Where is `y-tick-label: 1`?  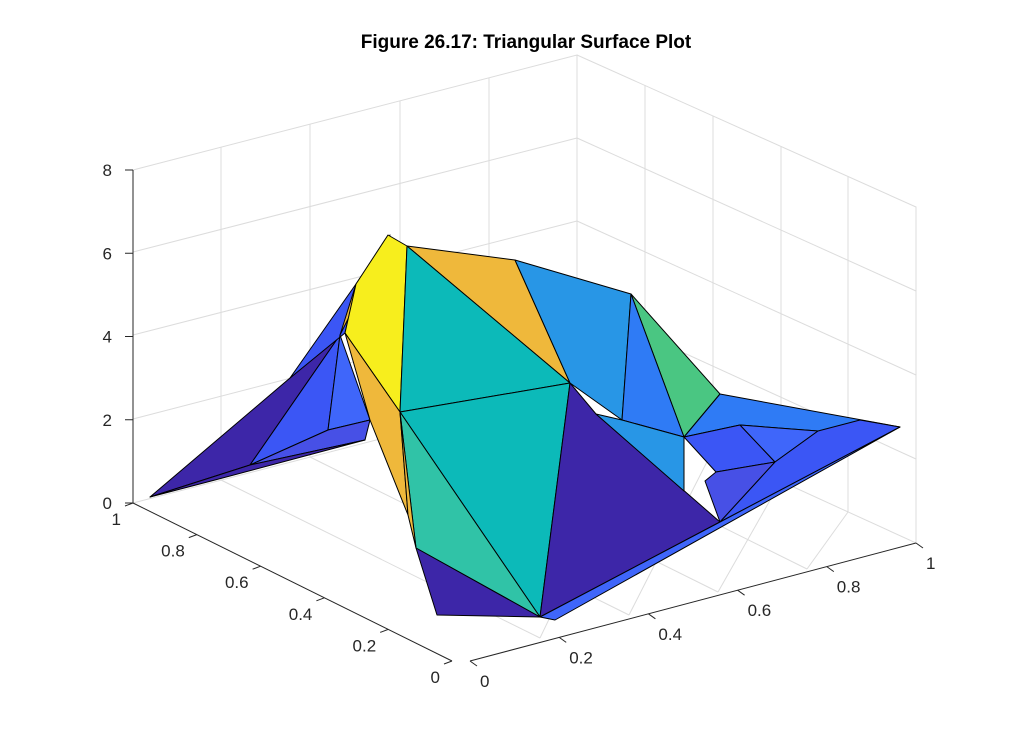 y-tick-label: 1 is located at coordinates (116, 519).